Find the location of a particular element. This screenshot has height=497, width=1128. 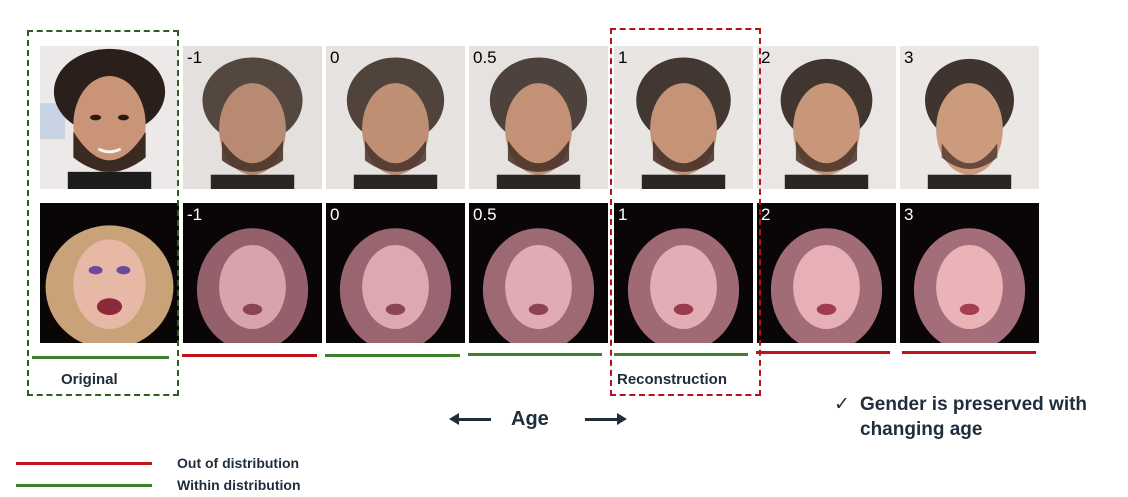

reconstruction-caption: Reconstruction is located at coordinates (672, 379).